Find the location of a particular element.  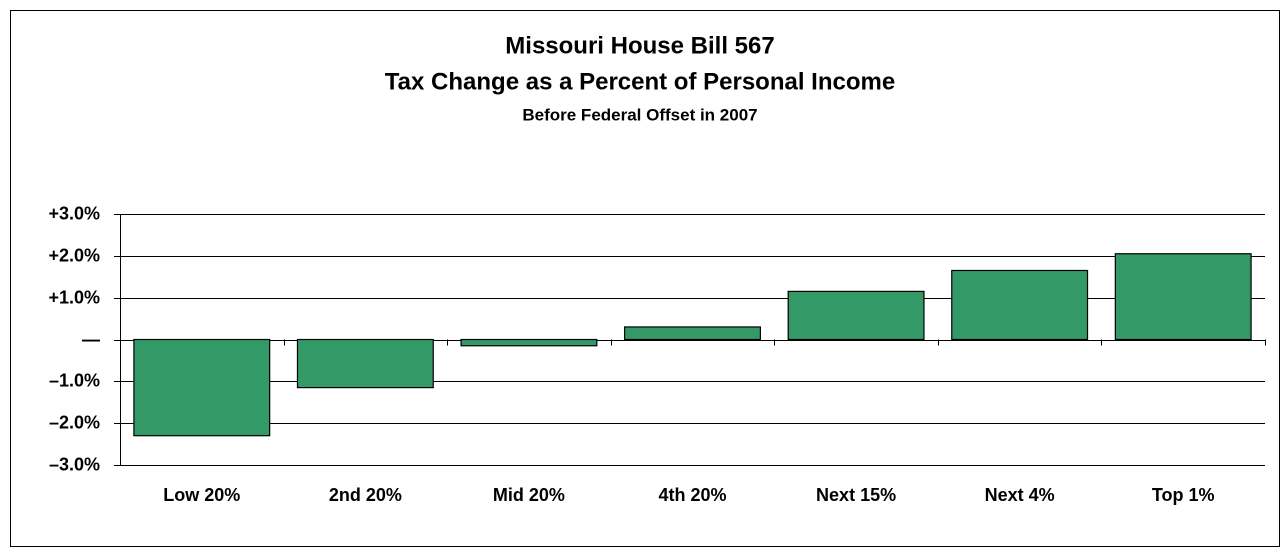

x-tick-label: Top 1% is located at coordinates (1183, 495).